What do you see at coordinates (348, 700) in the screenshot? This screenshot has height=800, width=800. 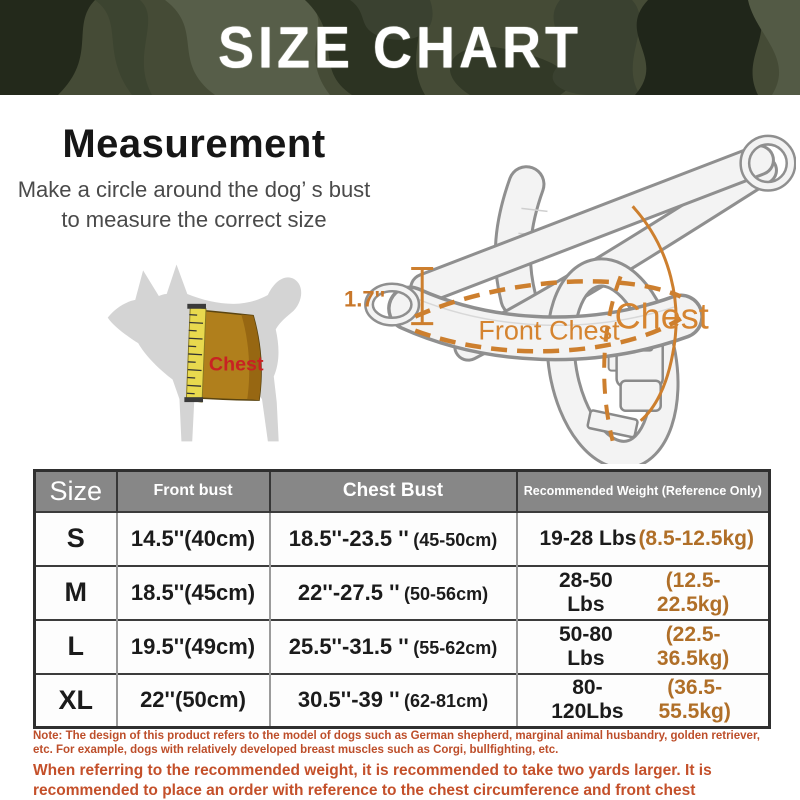 I see `chest-bust-inches: 30.5''-39 ''` at bounding box center [348, 700].